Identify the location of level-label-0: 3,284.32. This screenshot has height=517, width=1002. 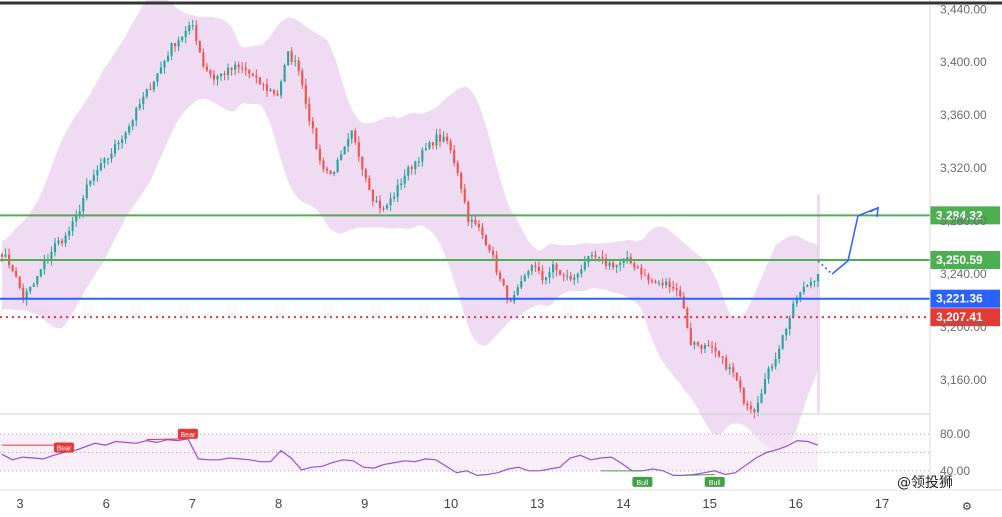
(959, 215).